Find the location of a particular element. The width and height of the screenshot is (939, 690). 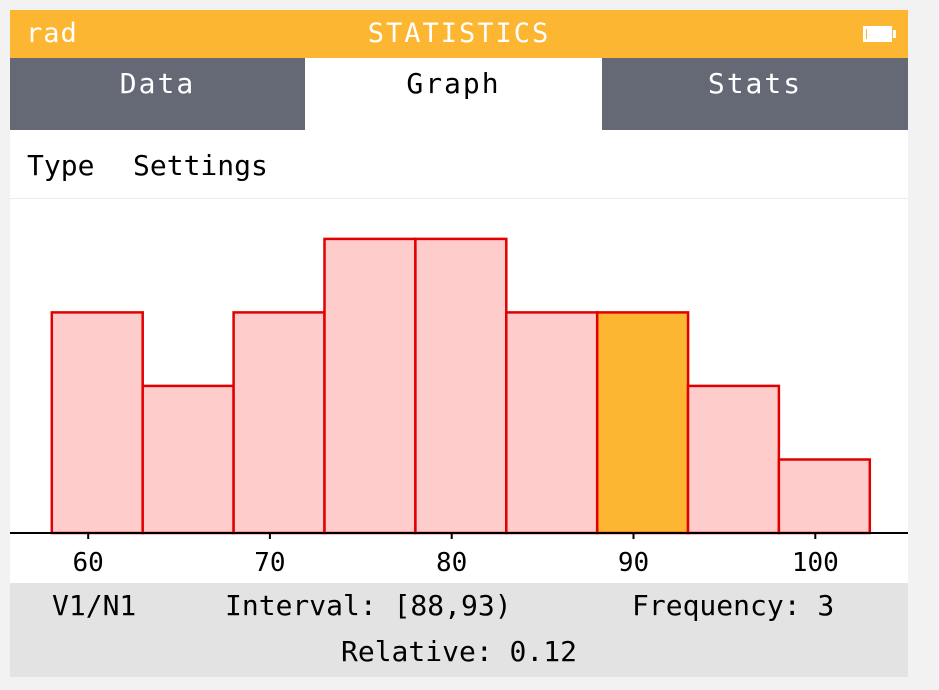

battery-full-icon is located at coordinates (879, 34).